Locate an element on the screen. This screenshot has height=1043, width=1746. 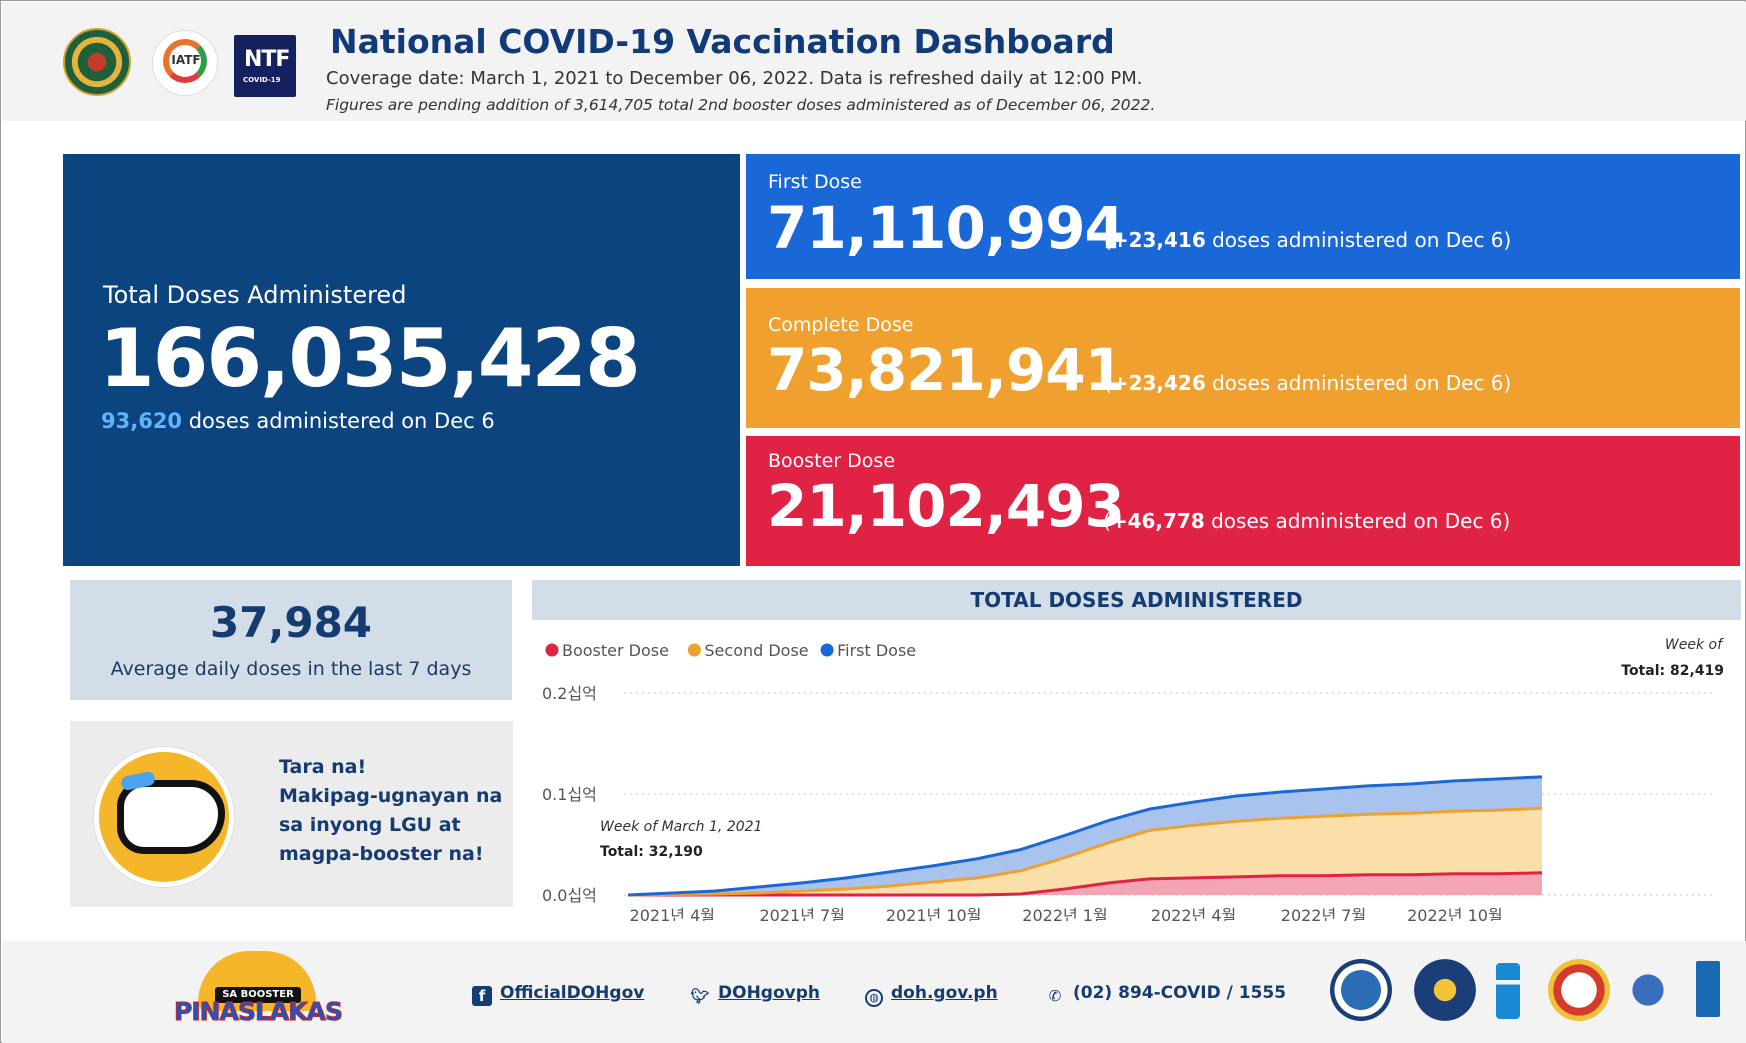
globe-icon: ◍ is located at coordinates (874, 998).